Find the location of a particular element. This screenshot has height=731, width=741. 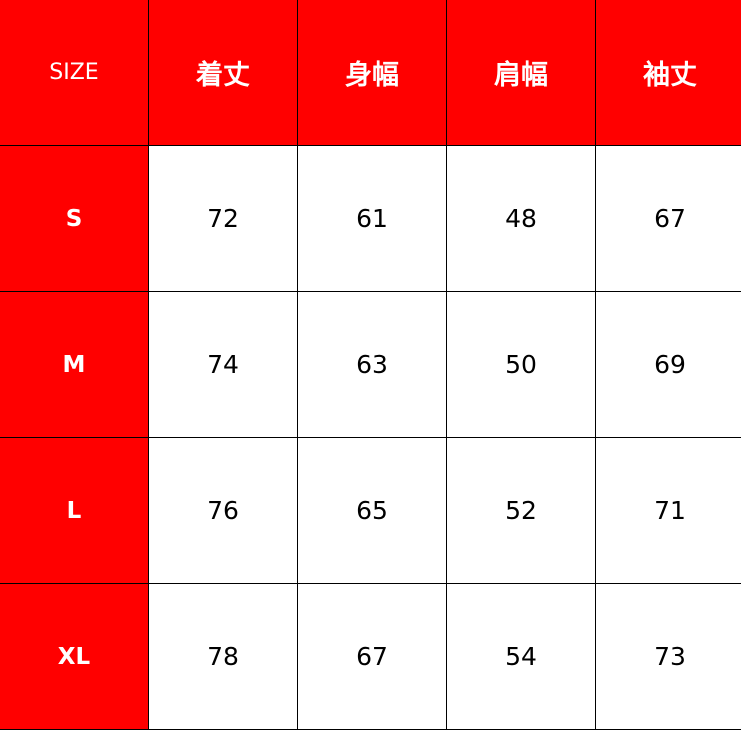

header-length: 着丈 is located at coordinates (223, 73).